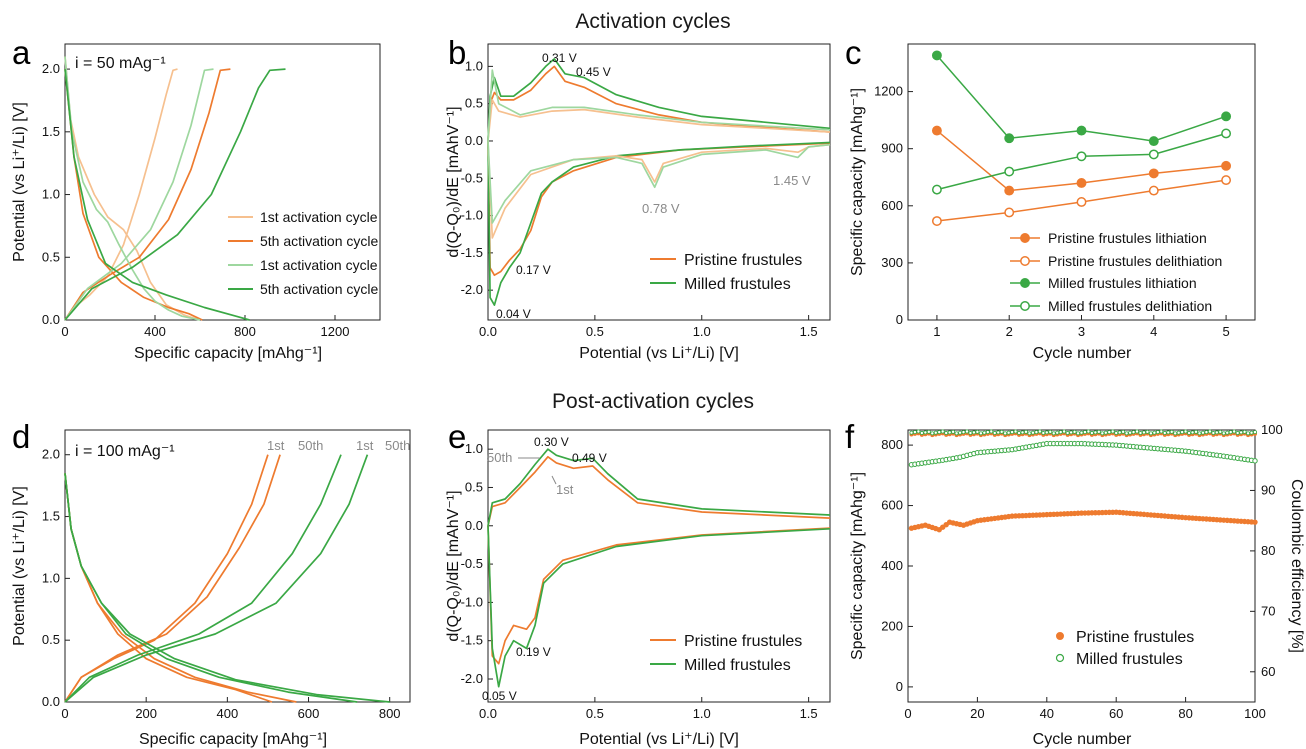 The width and height of the screenshot is (1306, 749). Describe the element at coordinates (892, 262) in the screenshot. I see `panel-c-ytick-label: 300` at that location.